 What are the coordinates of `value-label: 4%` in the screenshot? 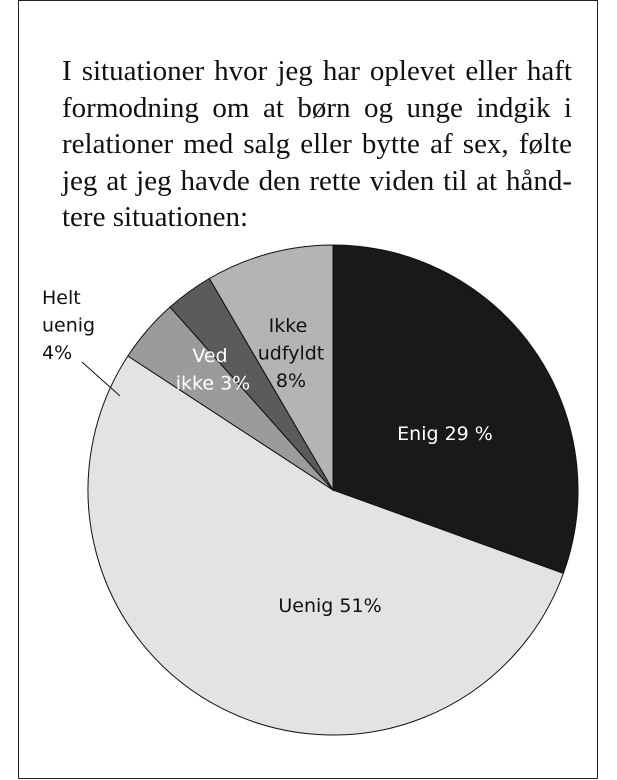 It's located at (57, 353).